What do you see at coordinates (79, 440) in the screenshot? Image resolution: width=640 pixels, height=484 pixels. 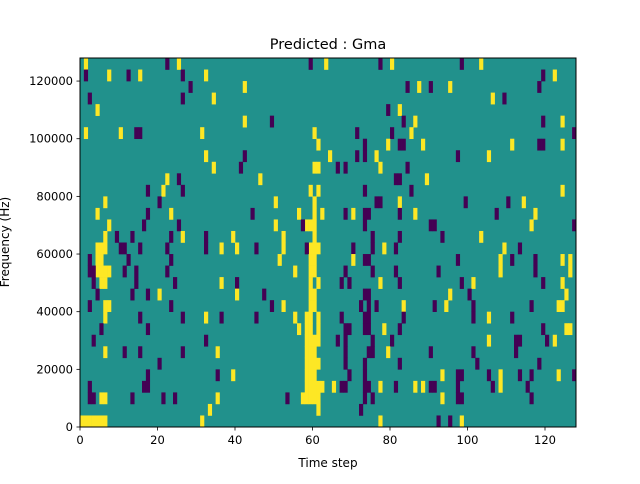 I see `x-tick-label: 0` at bounding box center [79, 440].